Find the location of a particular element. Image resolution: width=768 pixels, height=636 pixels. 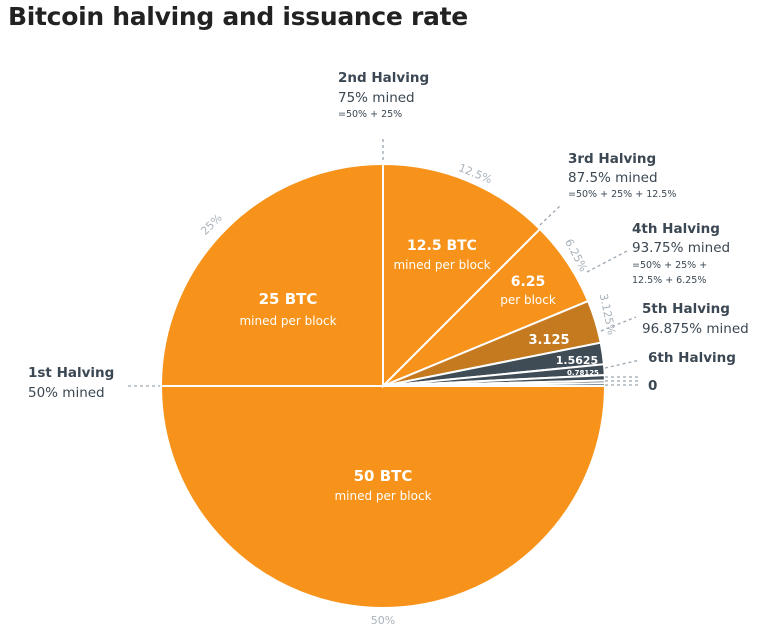

halving-4-detail-1: =50% + 25% + is located at coordinates (669, 265).